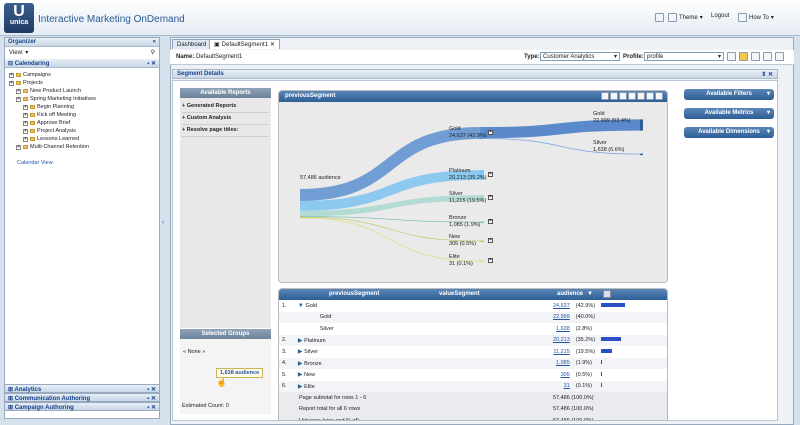 The image size is (800, 425). I want to click on calendar-view-link: Calendar View, so click(35, 163).